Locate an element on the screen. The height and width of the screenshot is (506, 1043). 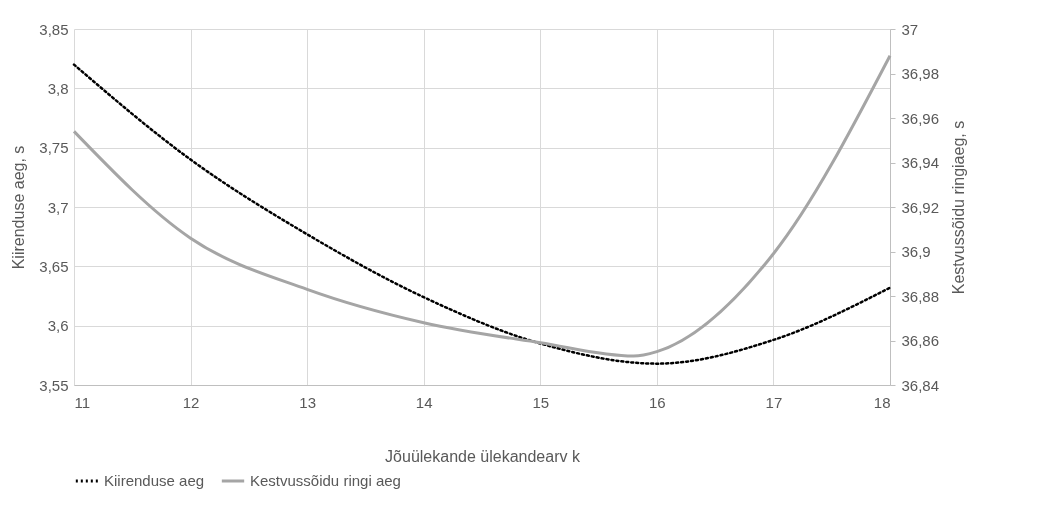
y2-axis-title: Kestvussõidu ringiaeg, s is located at coordinates (959, 207).